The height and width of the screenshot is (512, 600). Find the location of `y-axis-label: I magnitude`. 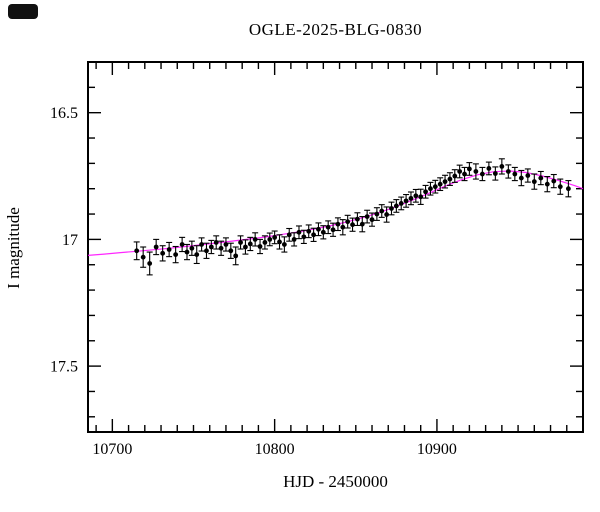

y-axis-label: I magnitude is located at coordinates (13, 248).